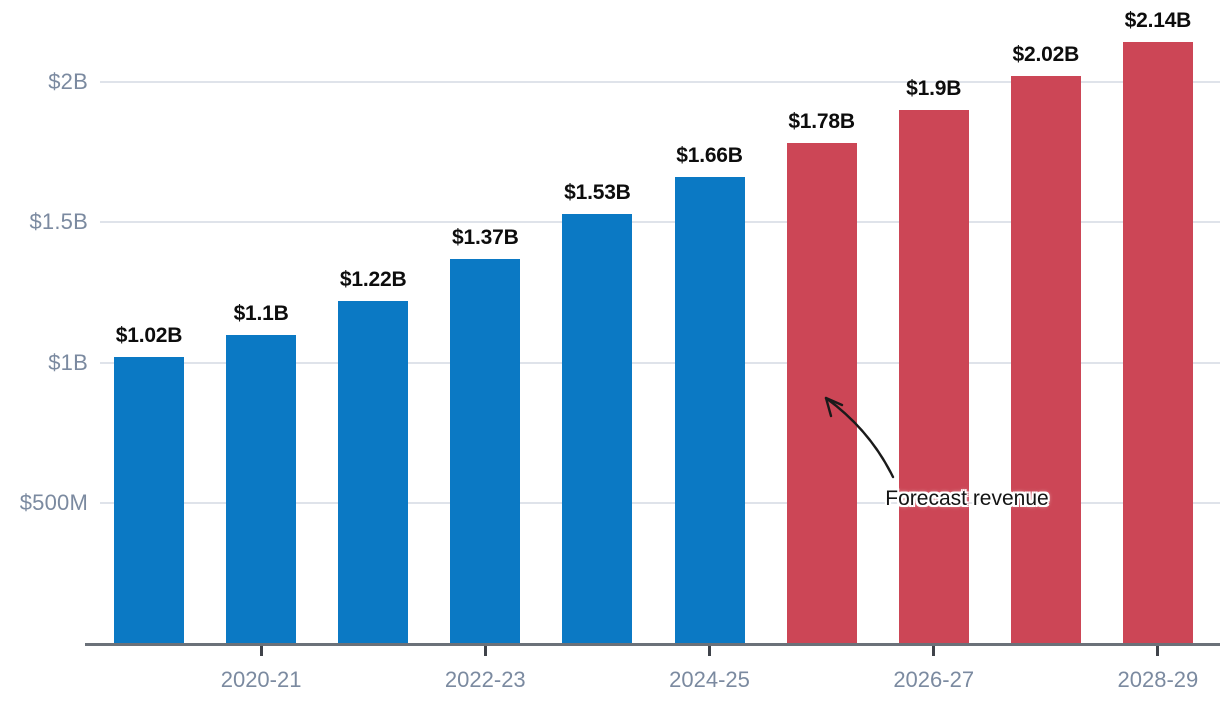  Describe the element at coordinates (709, 156) in the screenshot. I see `bar-value-label: $1.66B` at that location.